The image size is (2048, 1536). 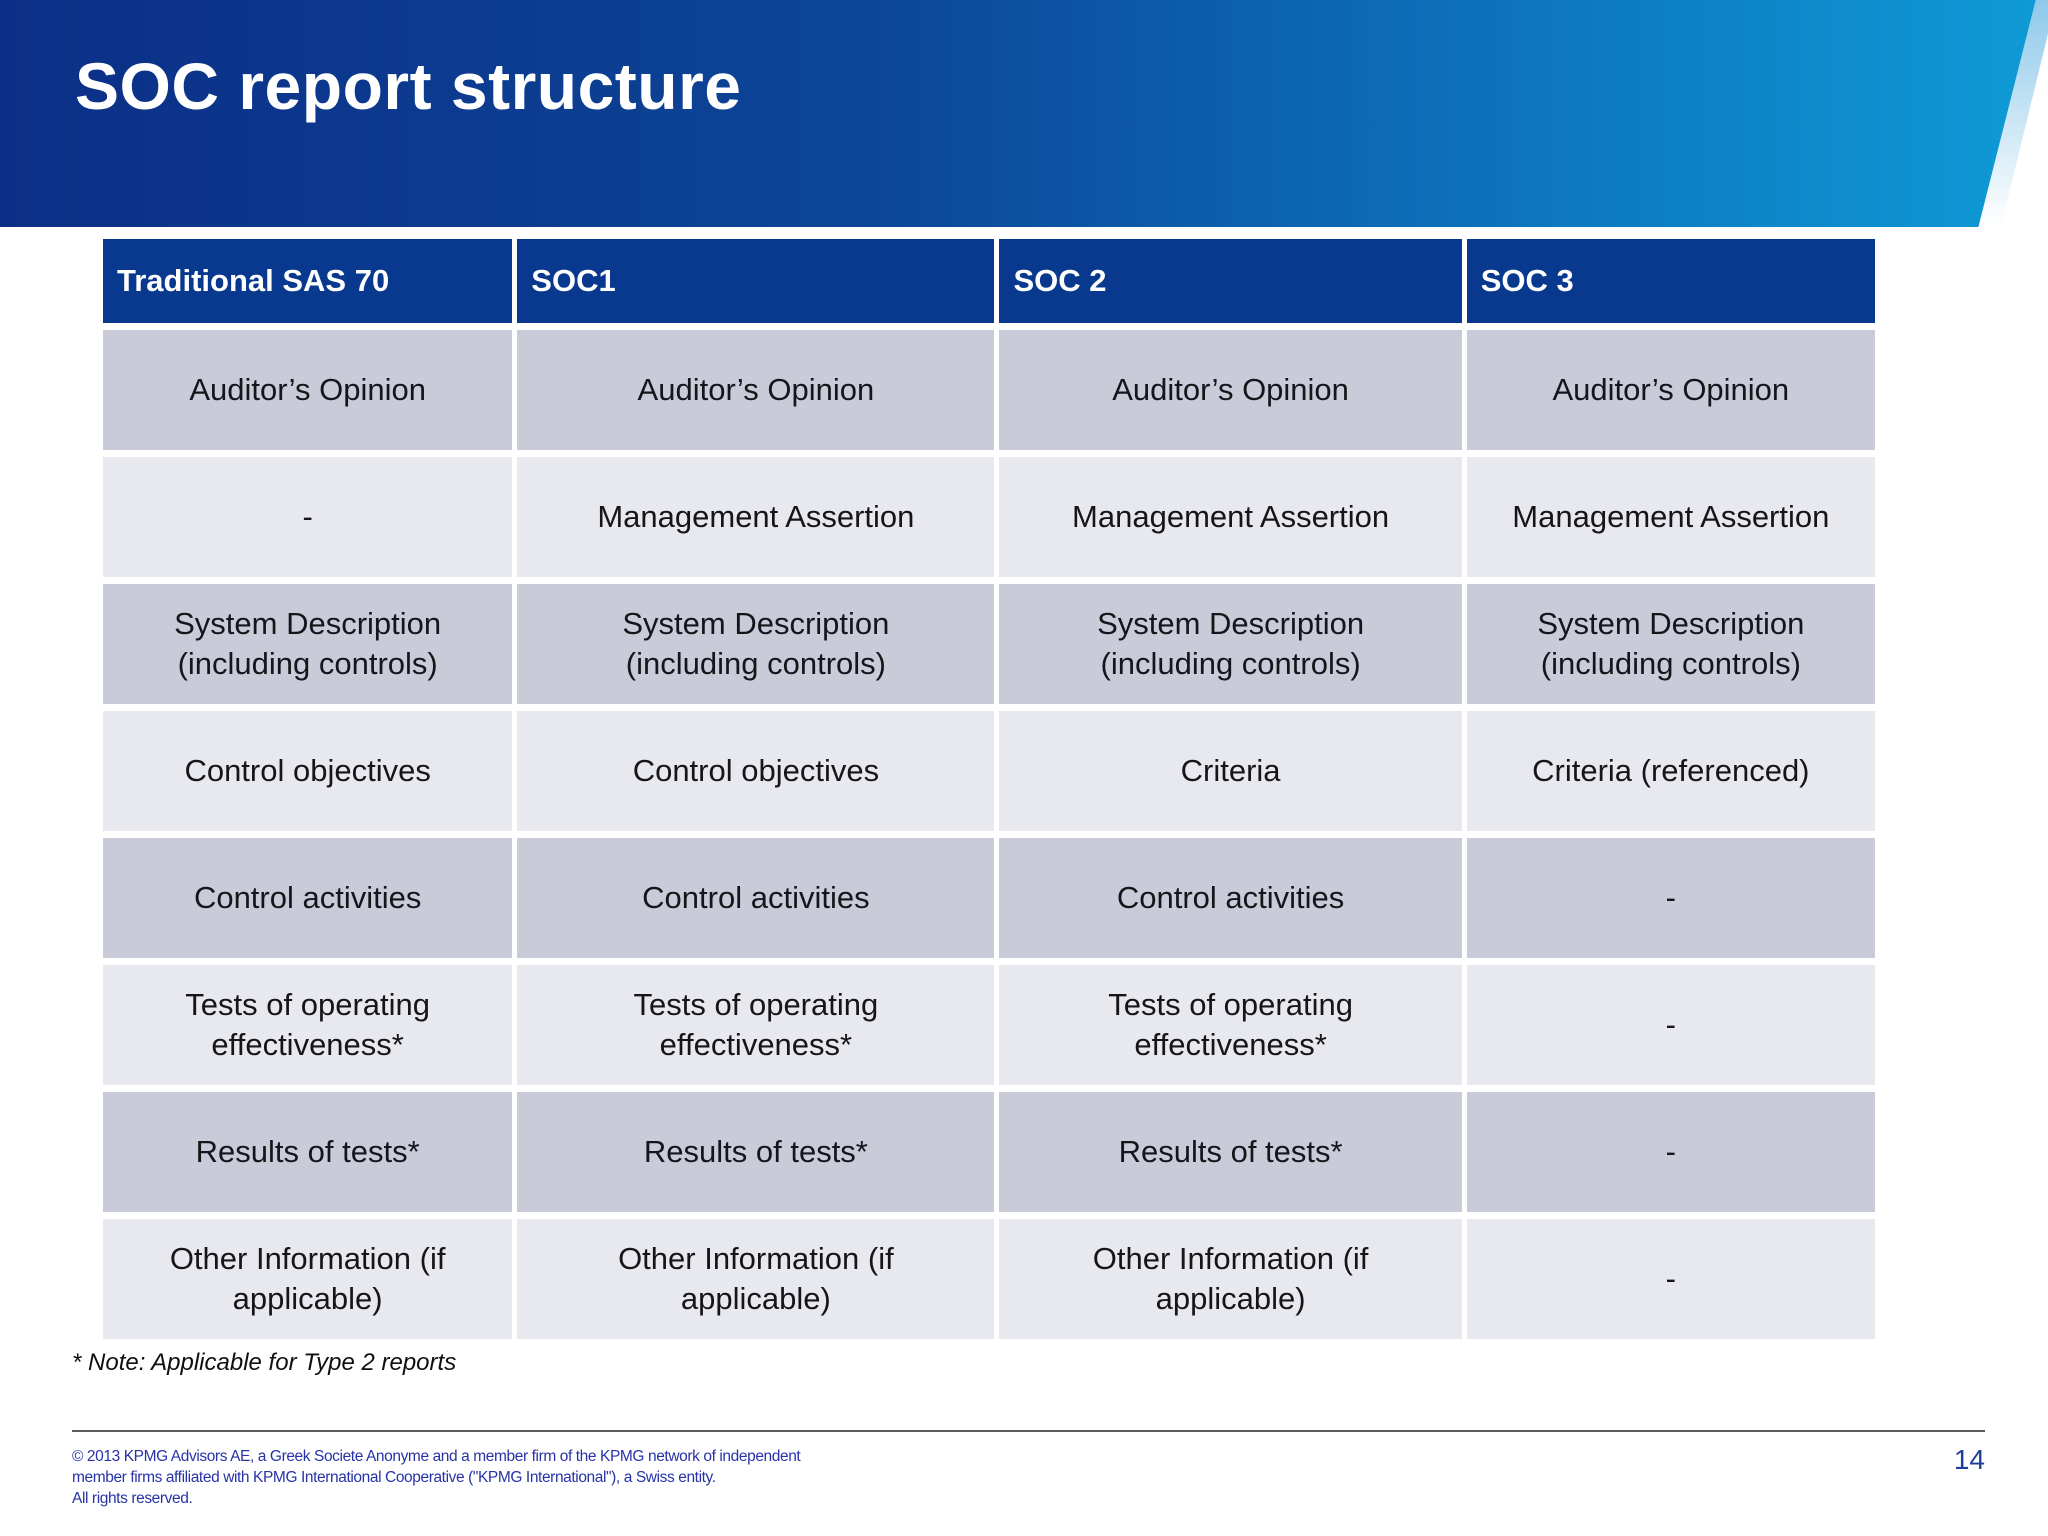 I want to click on table-header-cell: SOC 3, so click(x=1670, y=281).